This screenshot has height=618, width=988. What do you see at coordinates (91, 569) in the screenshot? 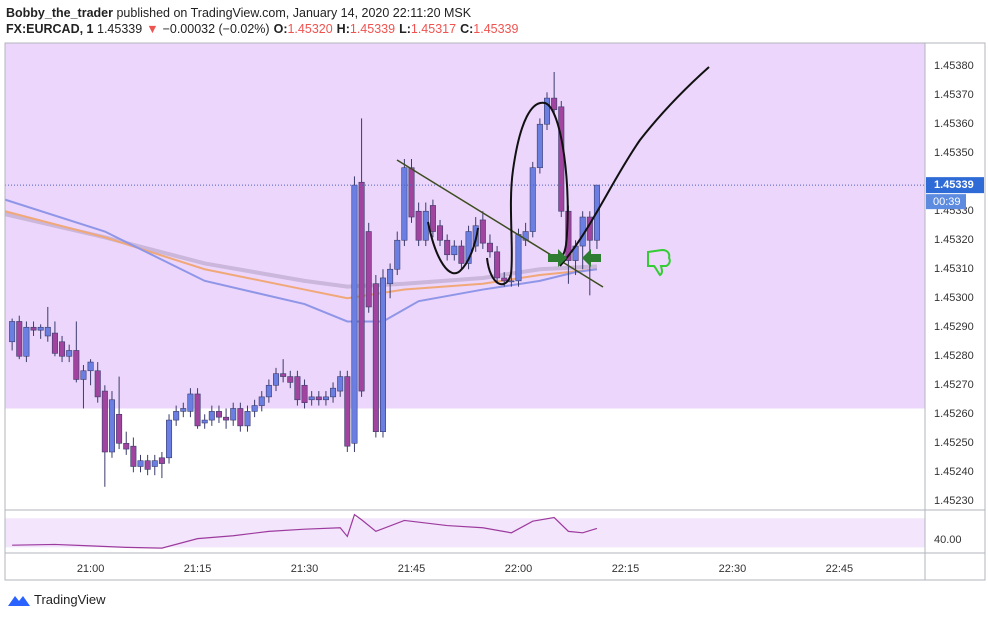
I see `x-tick-label: 21:00` at bounding box center [91, 569].